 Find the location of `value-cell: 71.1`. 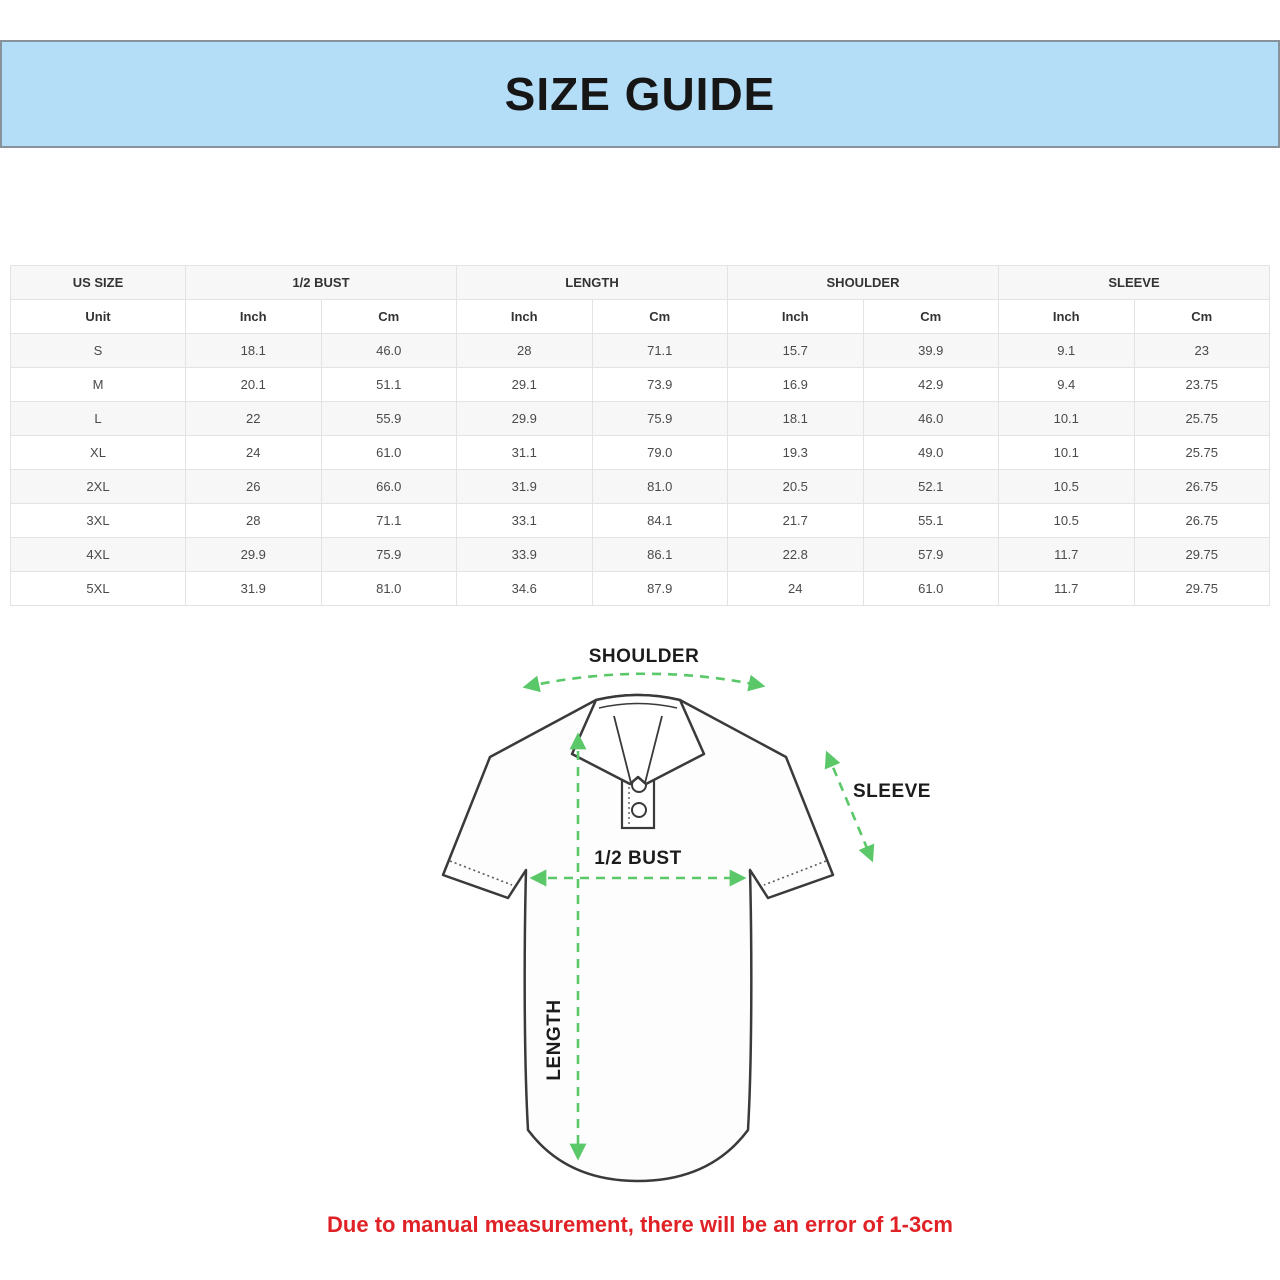

value-cell: 71.1 is located at coordinates (388, 520).